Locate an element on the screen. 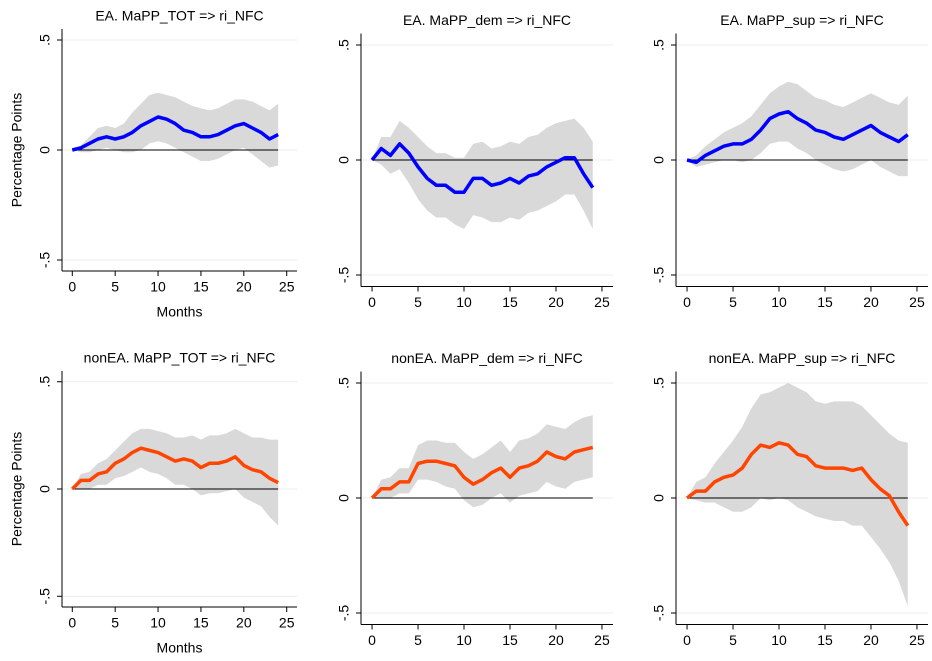 This screenshot has height=661, width=932. panel-title: EA. MaPP_TOT => ri_NFC is located at coordinates (179, 16).